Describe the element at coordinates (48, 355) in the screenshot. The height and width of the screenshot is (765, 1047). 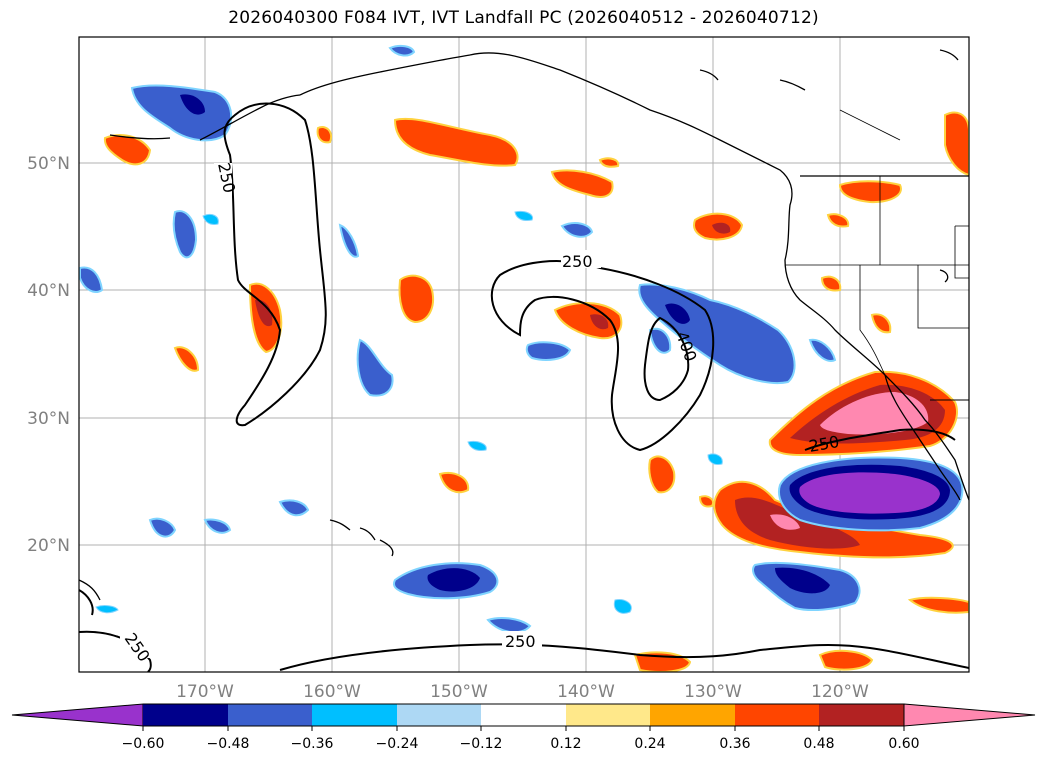
I see `latitude-labels: 50°N 40°N 30°N 20°N` at that location.